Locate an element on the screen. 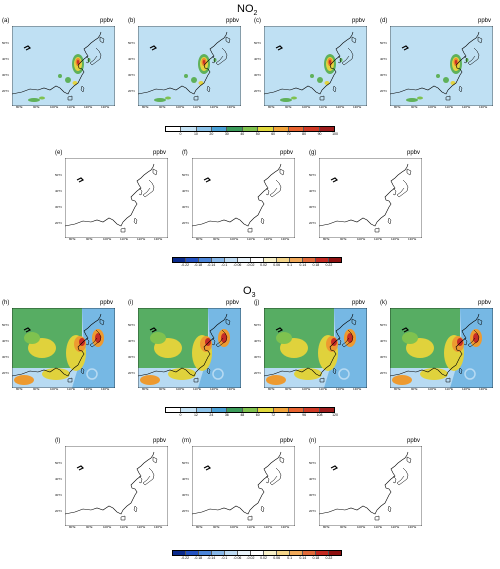  panel-label: (n) is located at coordinates (313, 441).